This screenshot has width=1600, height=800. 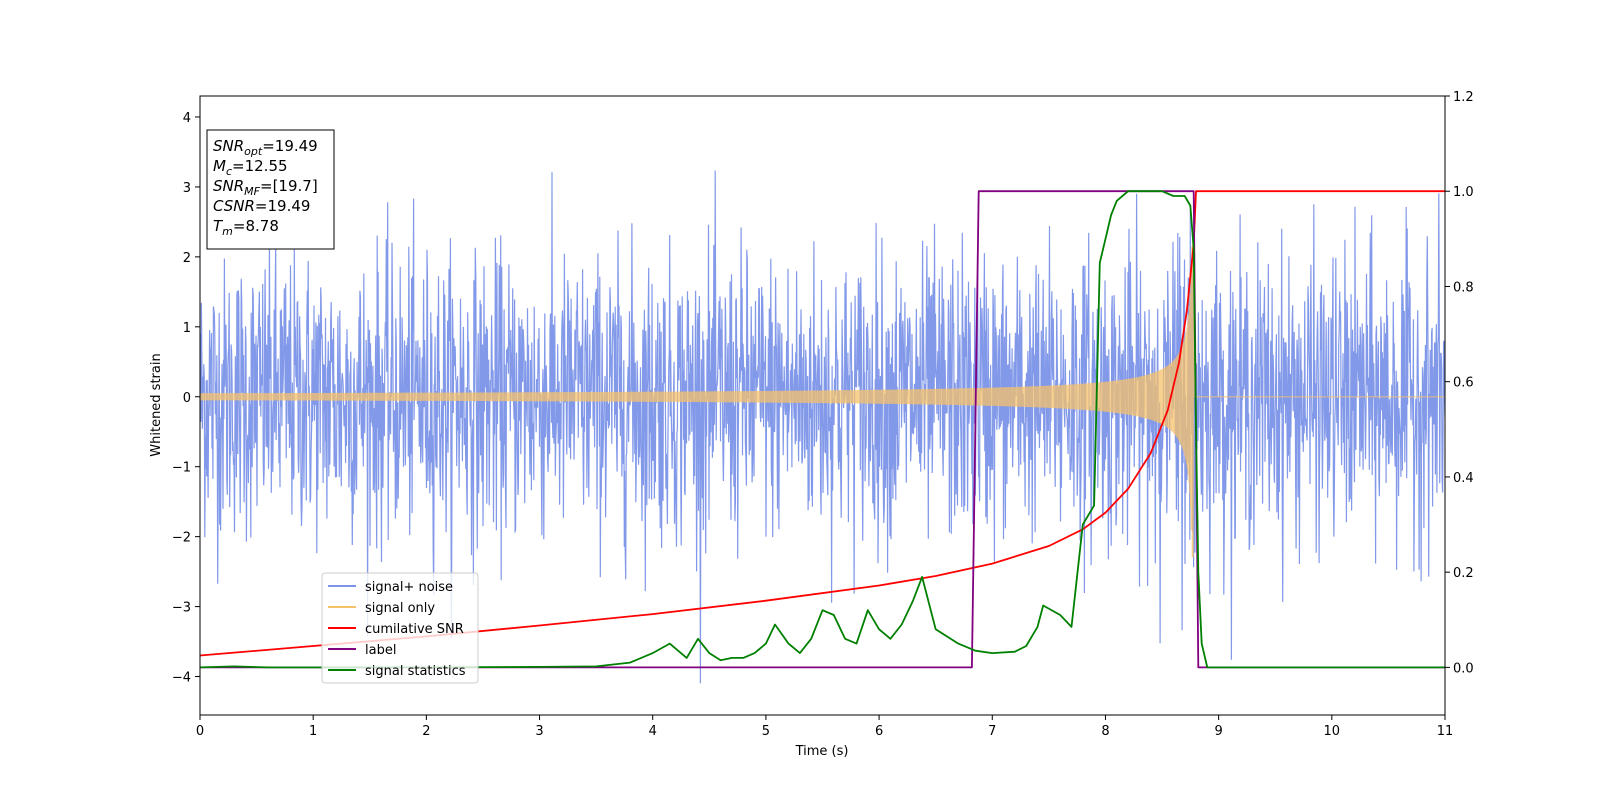 I want to click on x-axis-label: Time (s), so click(x=822, y=751).